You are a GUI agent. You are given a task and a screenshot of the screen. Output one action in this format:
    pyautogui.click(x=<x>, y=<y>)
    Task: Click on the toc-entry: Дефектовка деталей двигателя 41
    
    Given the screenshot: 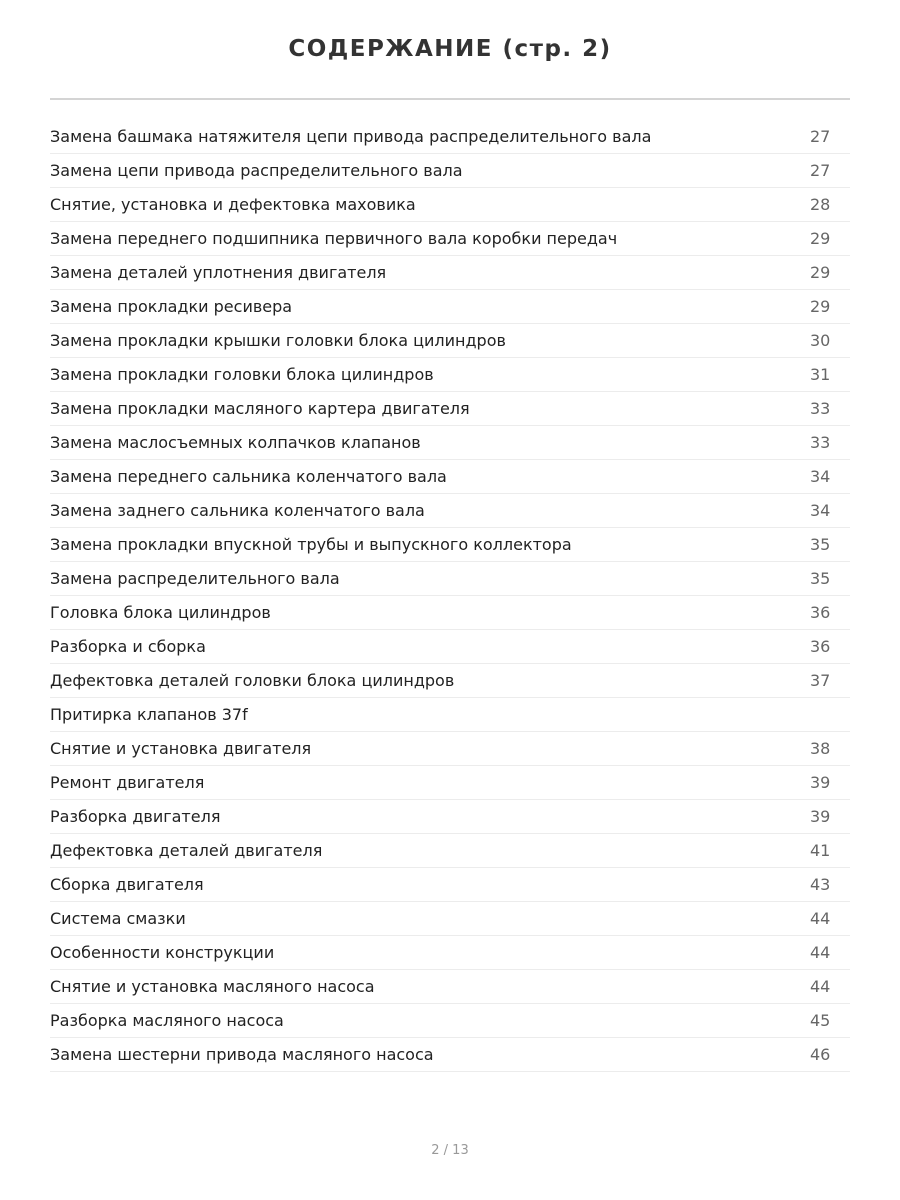 What is the action you would take?
    pyautogui.click(x=450, y=851)
    